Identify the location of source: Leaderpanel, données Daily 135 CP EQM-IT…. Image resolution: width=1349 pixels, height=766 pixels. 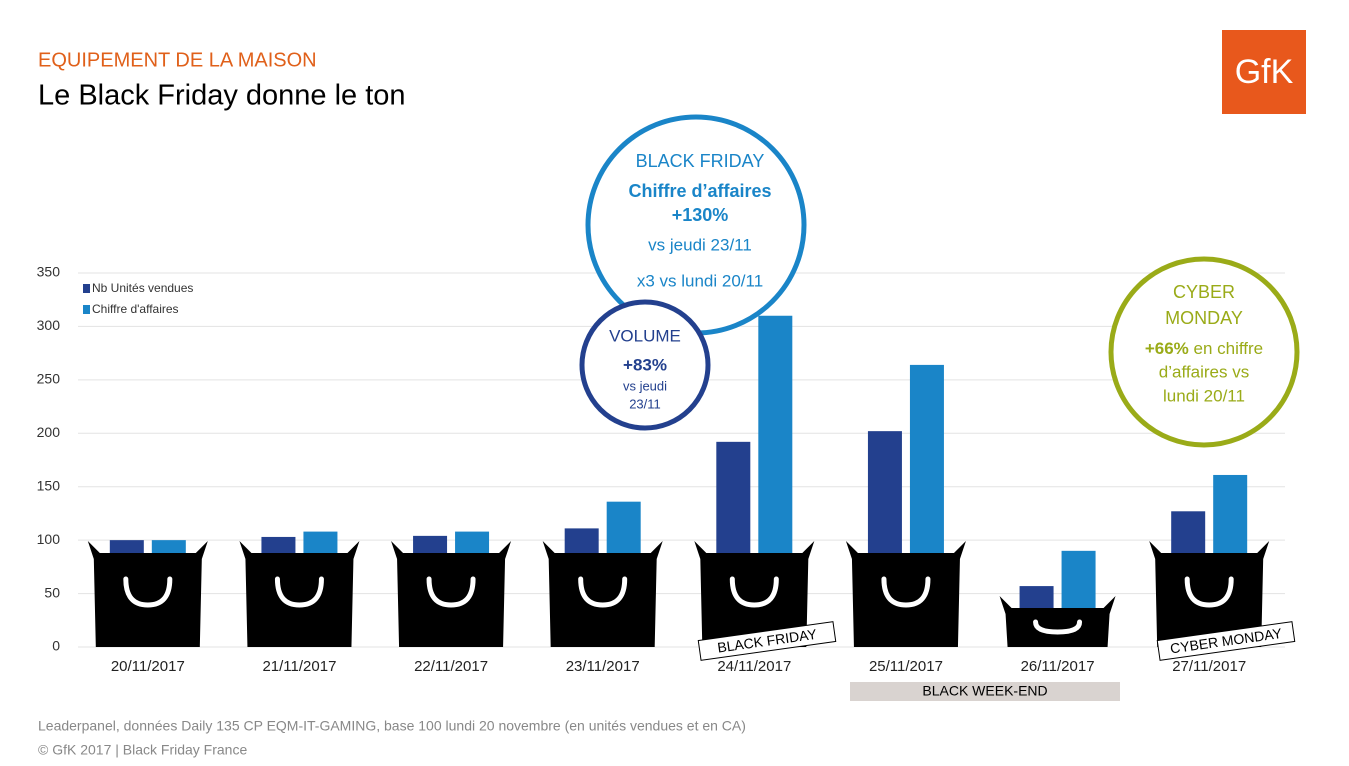
(392, 726).